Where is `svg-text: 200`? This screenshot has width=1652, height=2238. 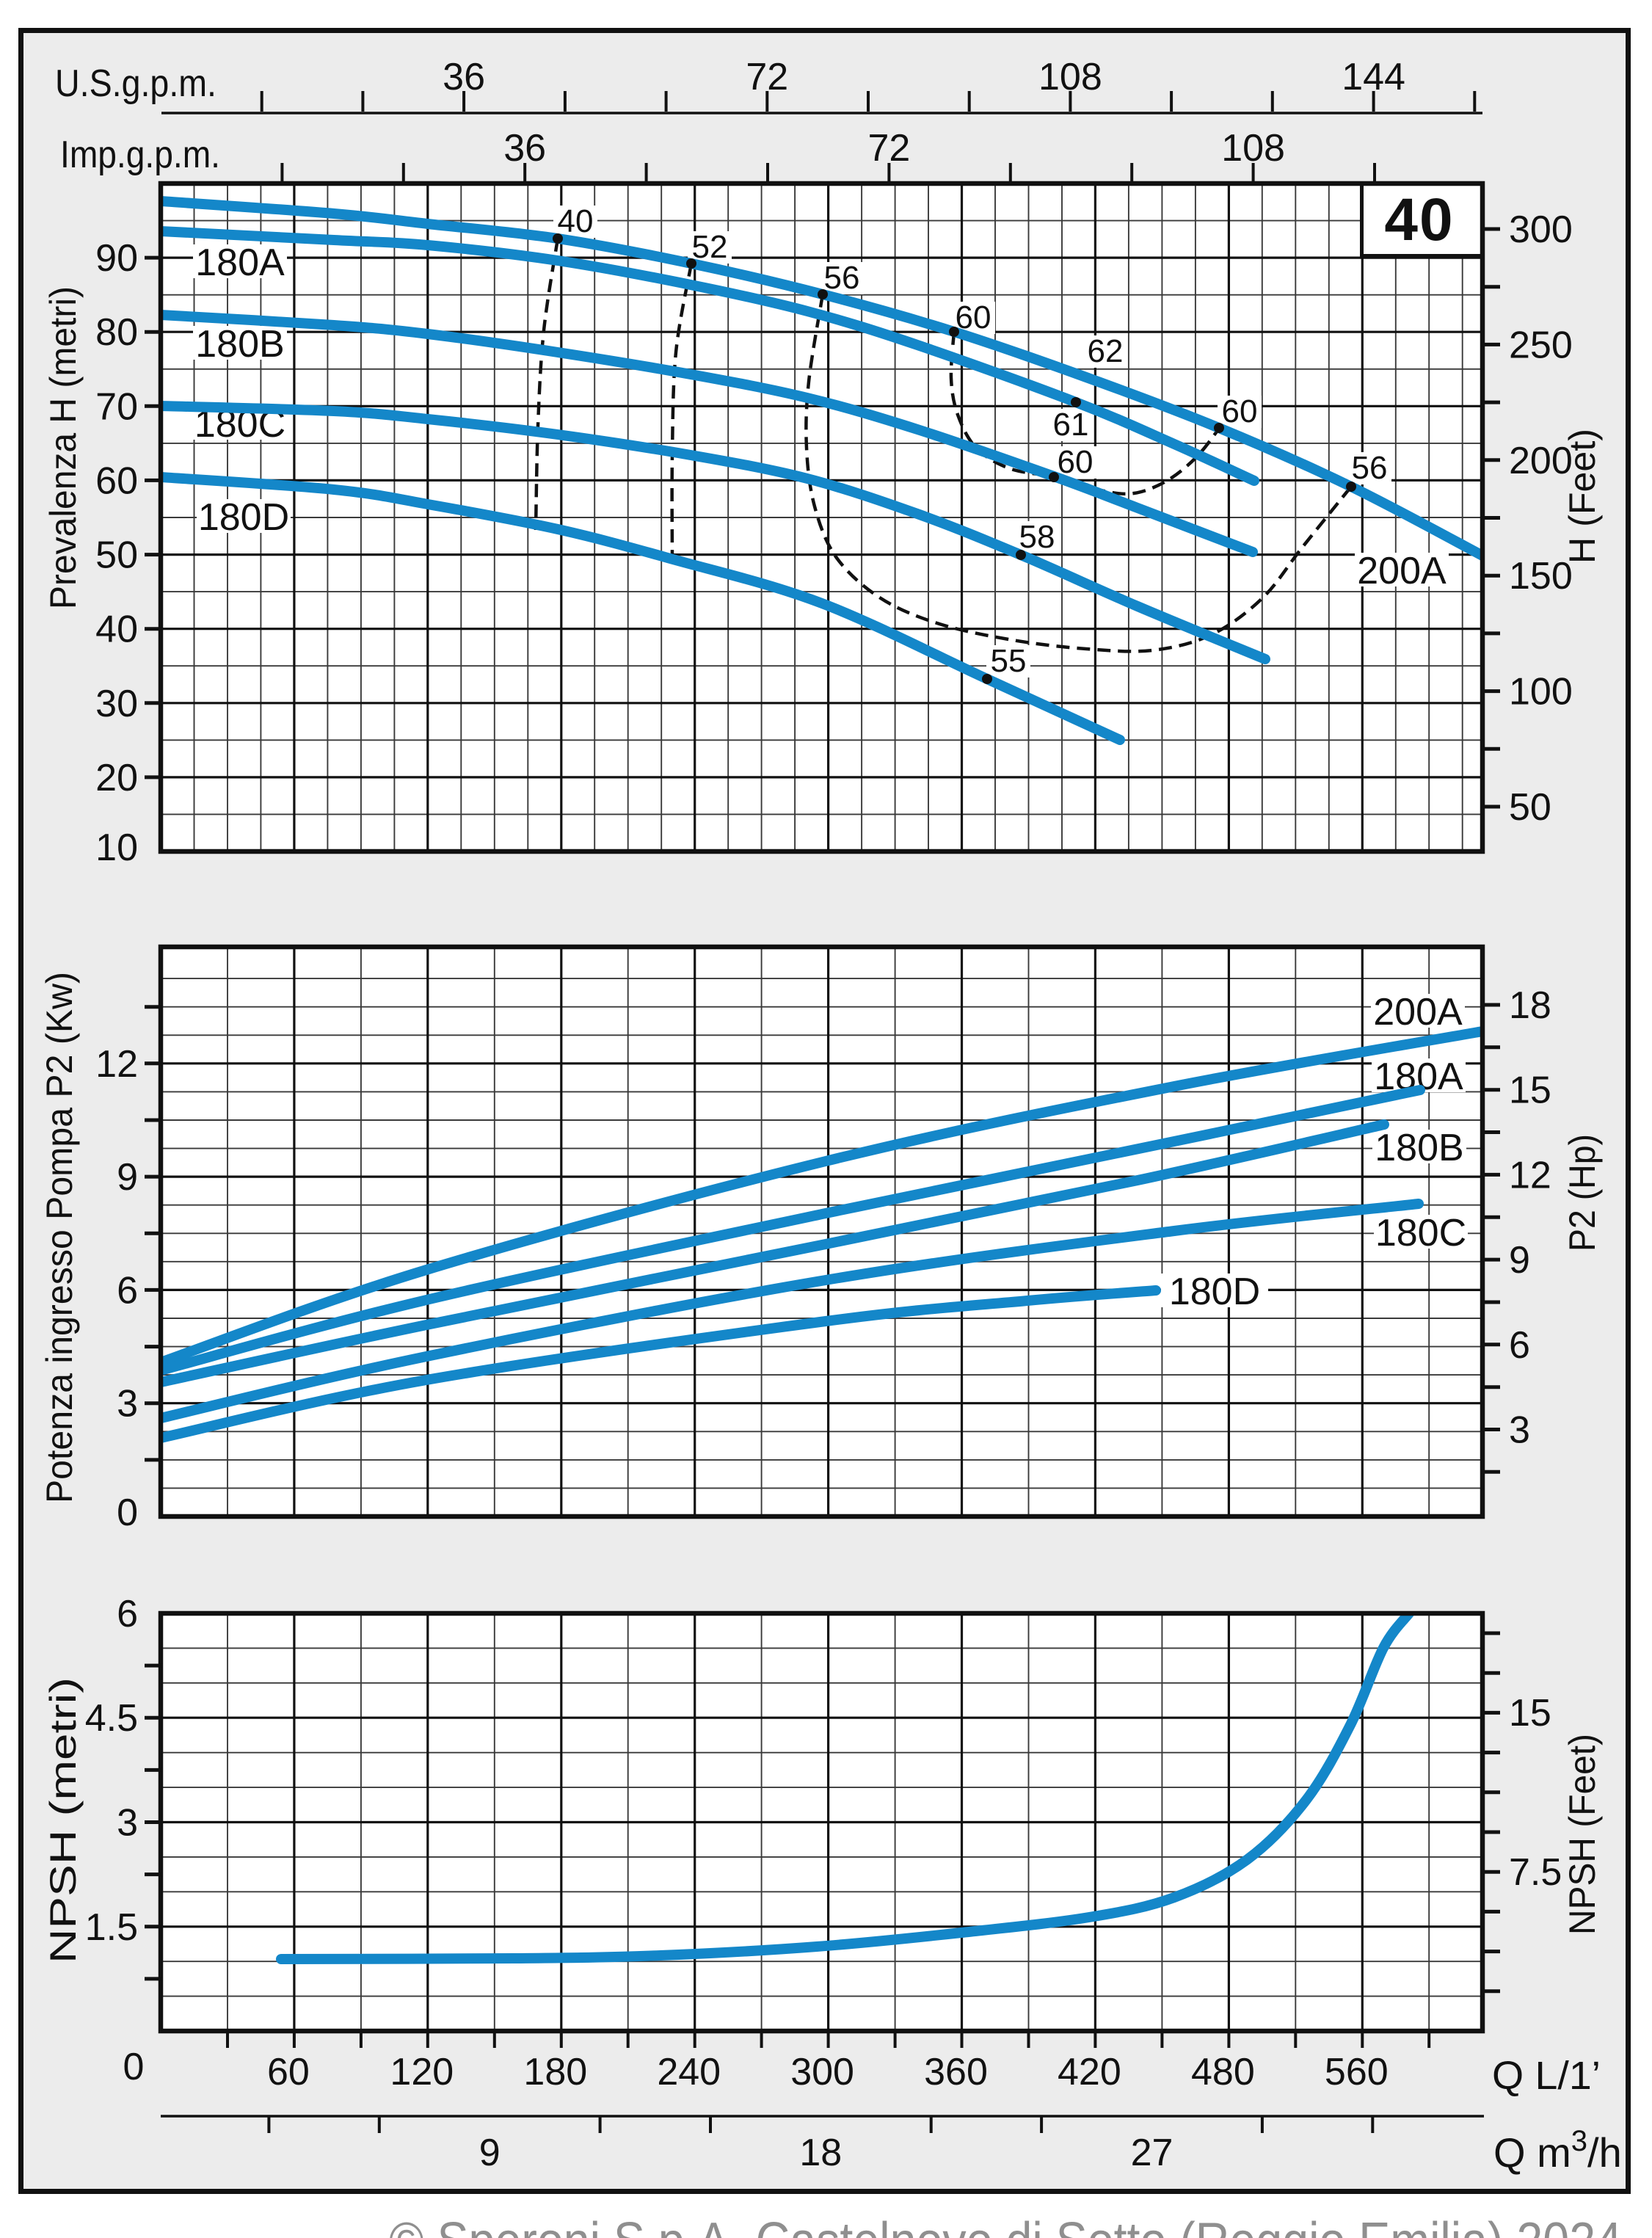
svg-text: 200 is located at coordinates (1541, 461).